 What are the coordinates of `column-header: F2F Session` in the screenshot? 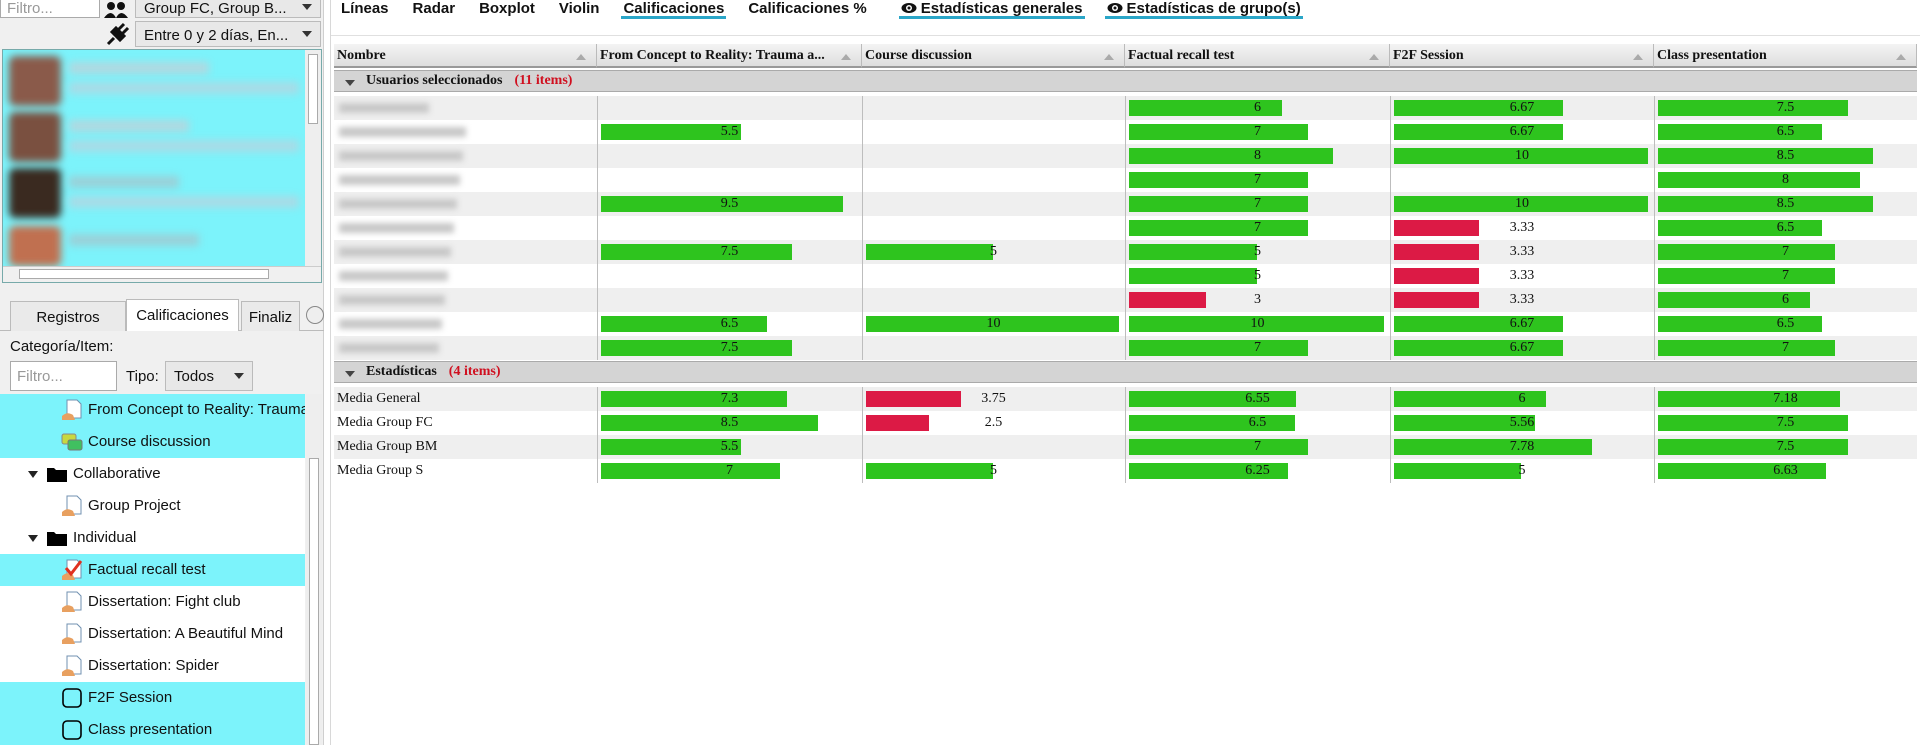 It's located at (1522, 56).